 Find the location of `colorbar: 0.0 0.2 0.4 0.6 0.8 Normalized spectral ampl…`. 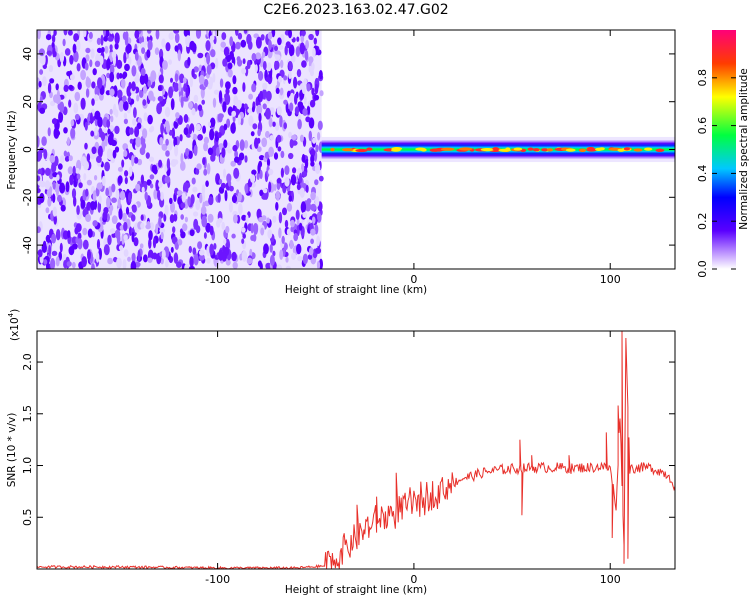

colorbar: 0.0 0.2 0.4 0.6 0.8 Normalized spectral ampl… is located at coordinates (723, 154).